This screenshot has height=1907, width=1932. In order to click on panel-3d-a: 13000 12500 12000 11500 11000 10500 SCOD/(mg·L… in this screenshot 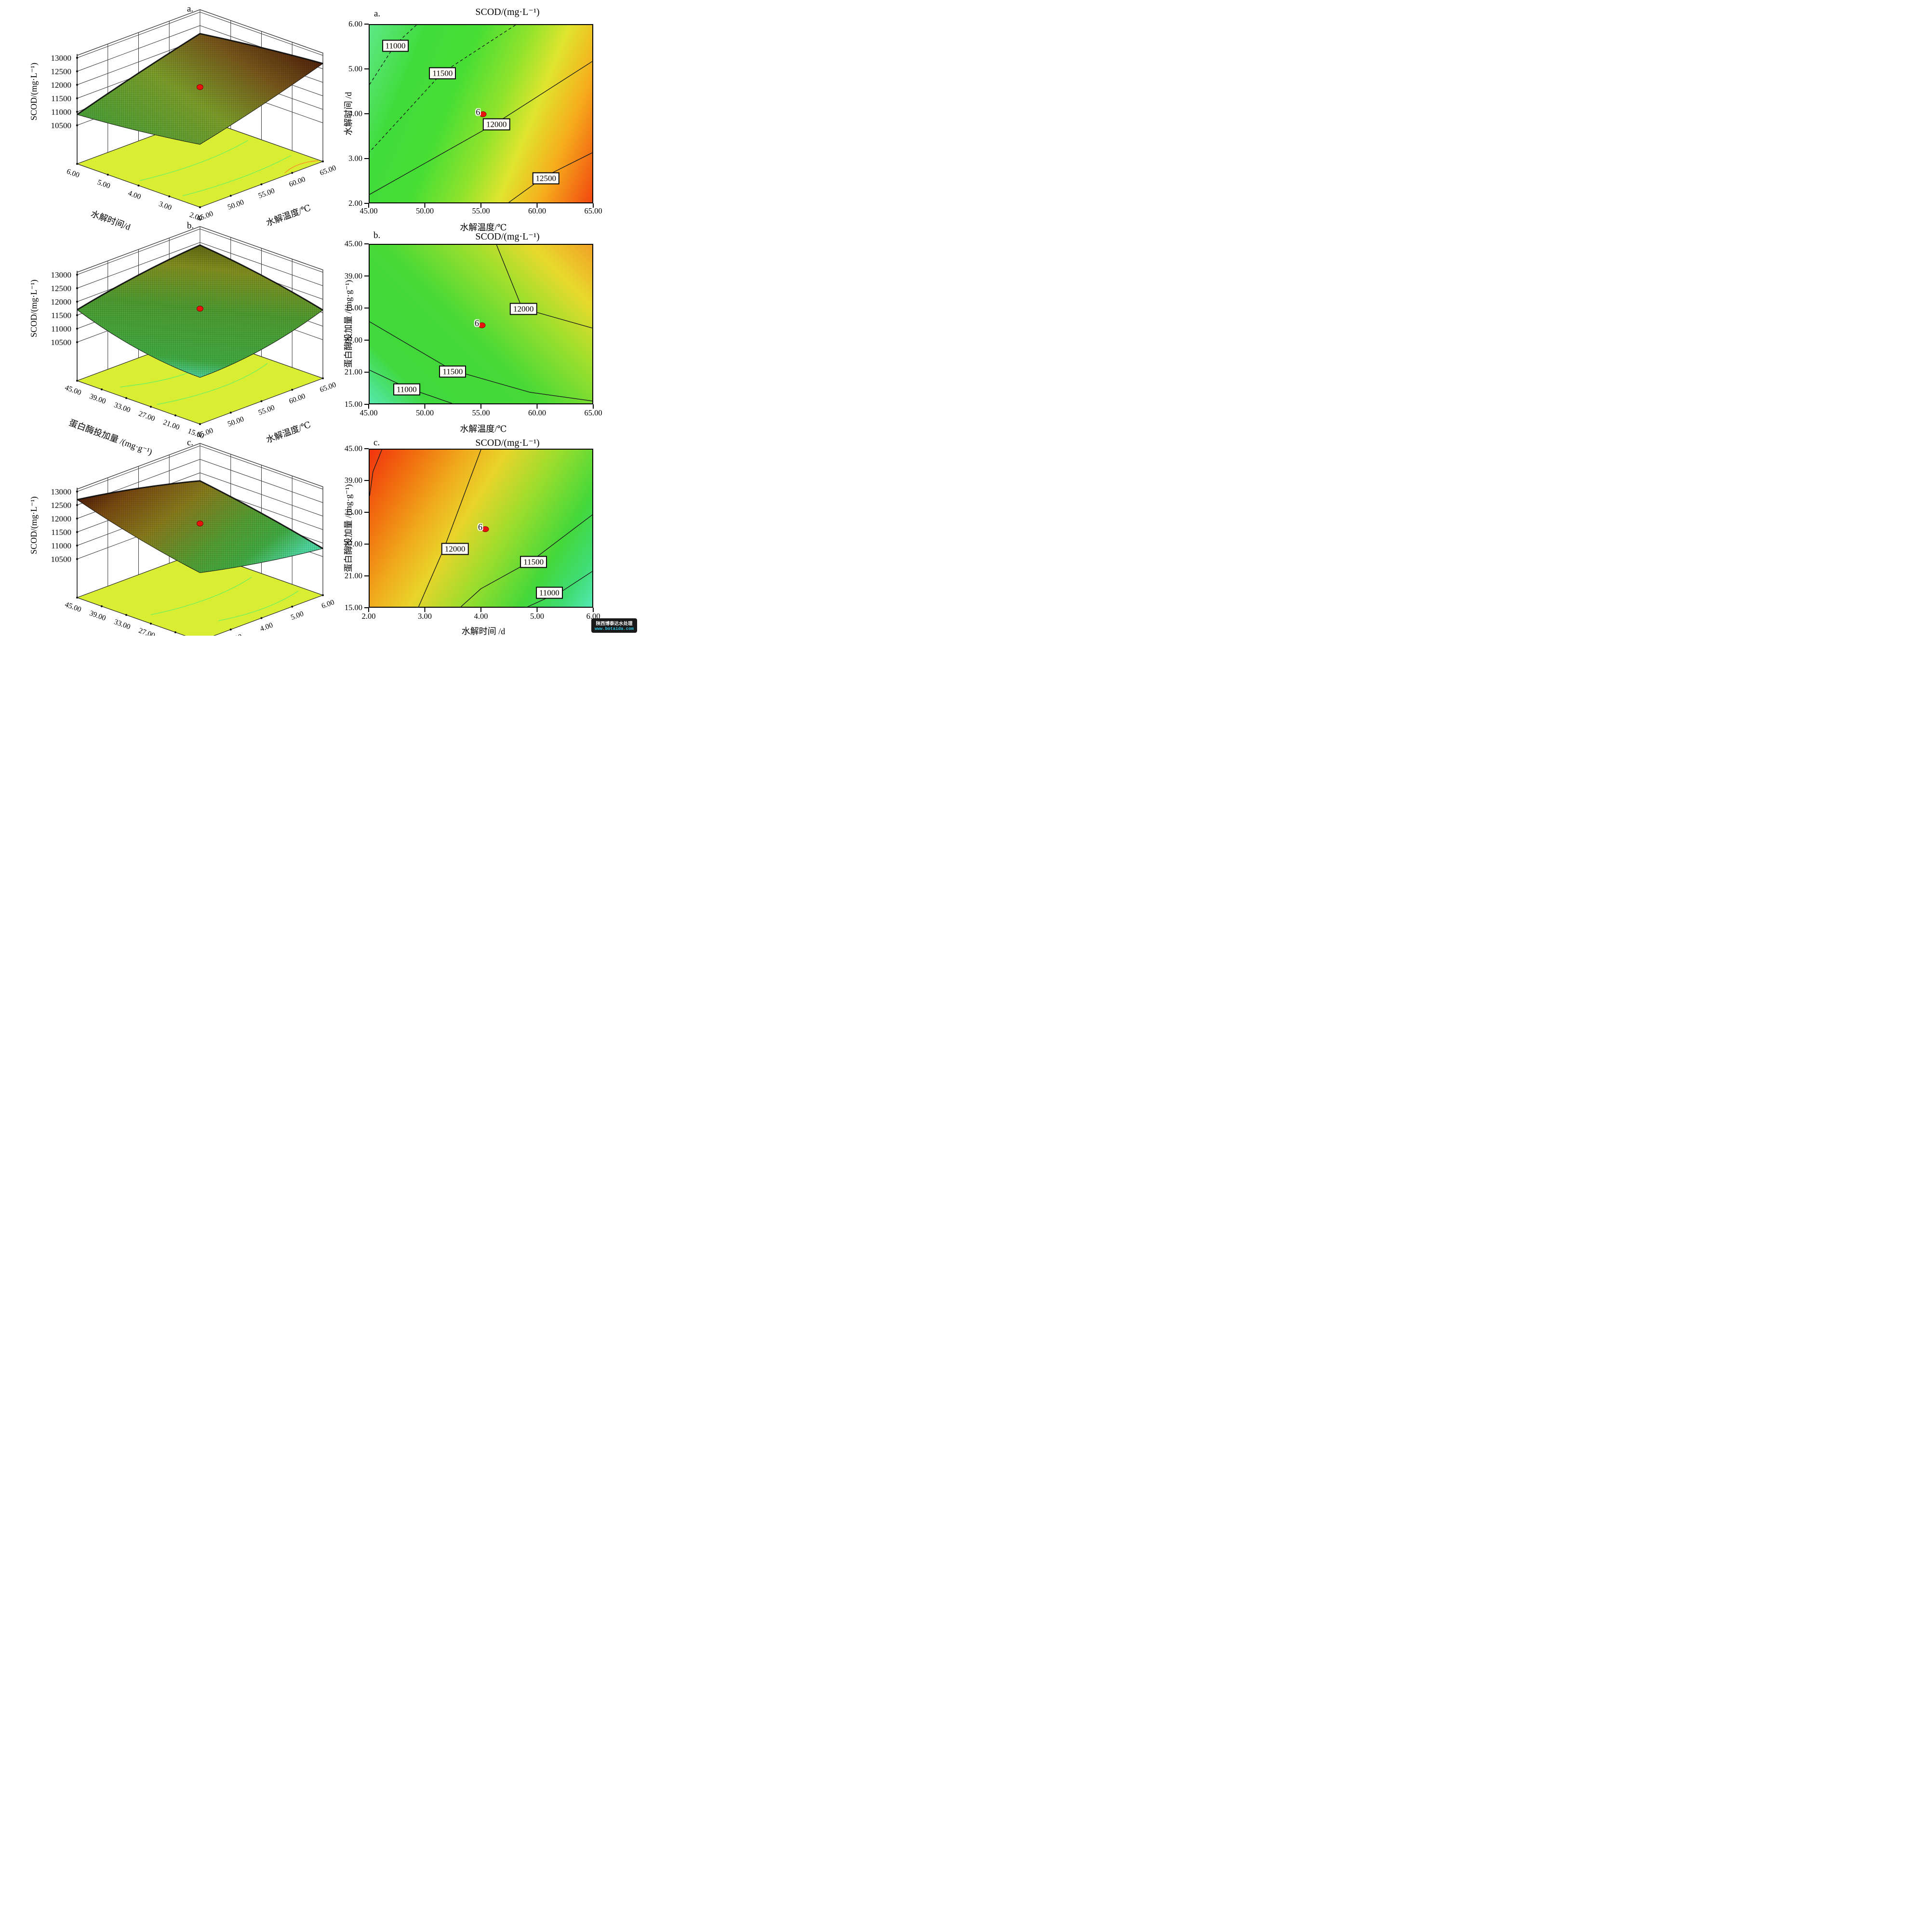, I will do `click(178, 116)`.